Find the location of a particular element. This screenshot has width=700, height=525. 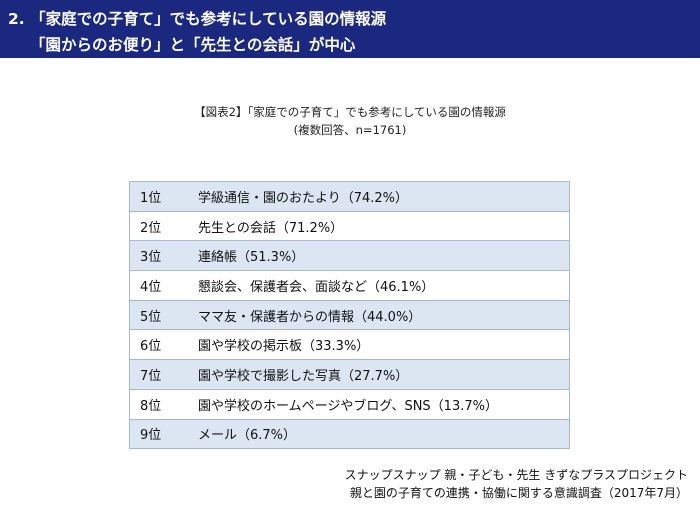

table-row: 7位 園や学校で撮影した写真（27.7%） is located at coordinates (349, 375).